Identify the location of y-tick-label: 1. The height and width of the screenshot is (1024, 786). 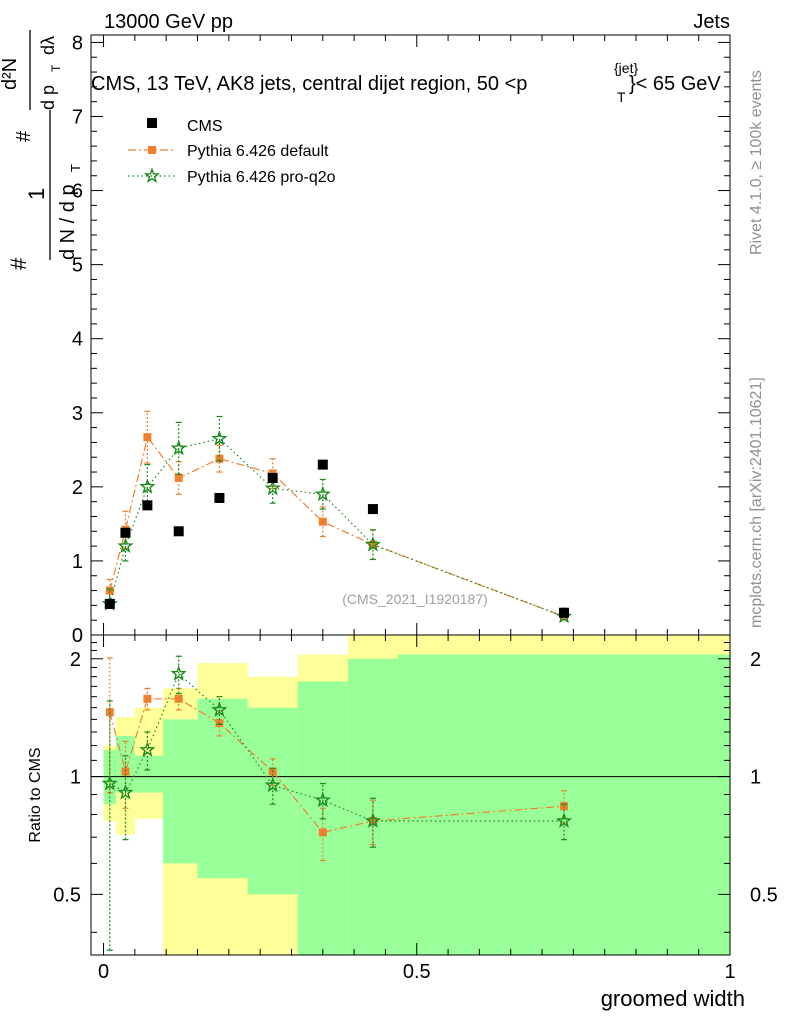
(77, 562).